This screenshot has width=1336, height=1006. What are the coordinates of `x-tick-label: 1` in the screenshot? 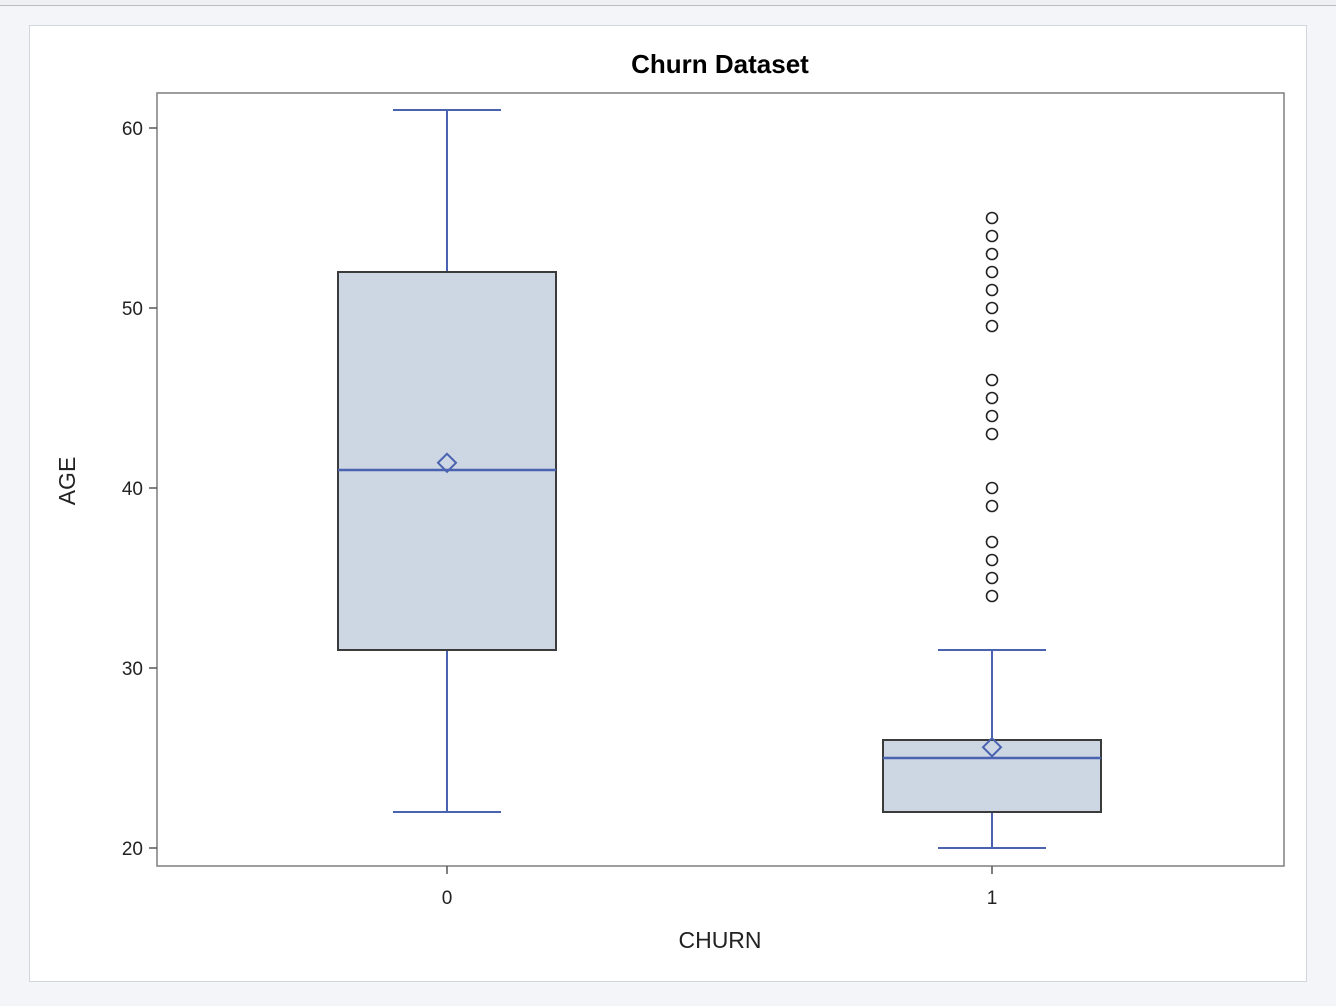 It's located at (992, 898).